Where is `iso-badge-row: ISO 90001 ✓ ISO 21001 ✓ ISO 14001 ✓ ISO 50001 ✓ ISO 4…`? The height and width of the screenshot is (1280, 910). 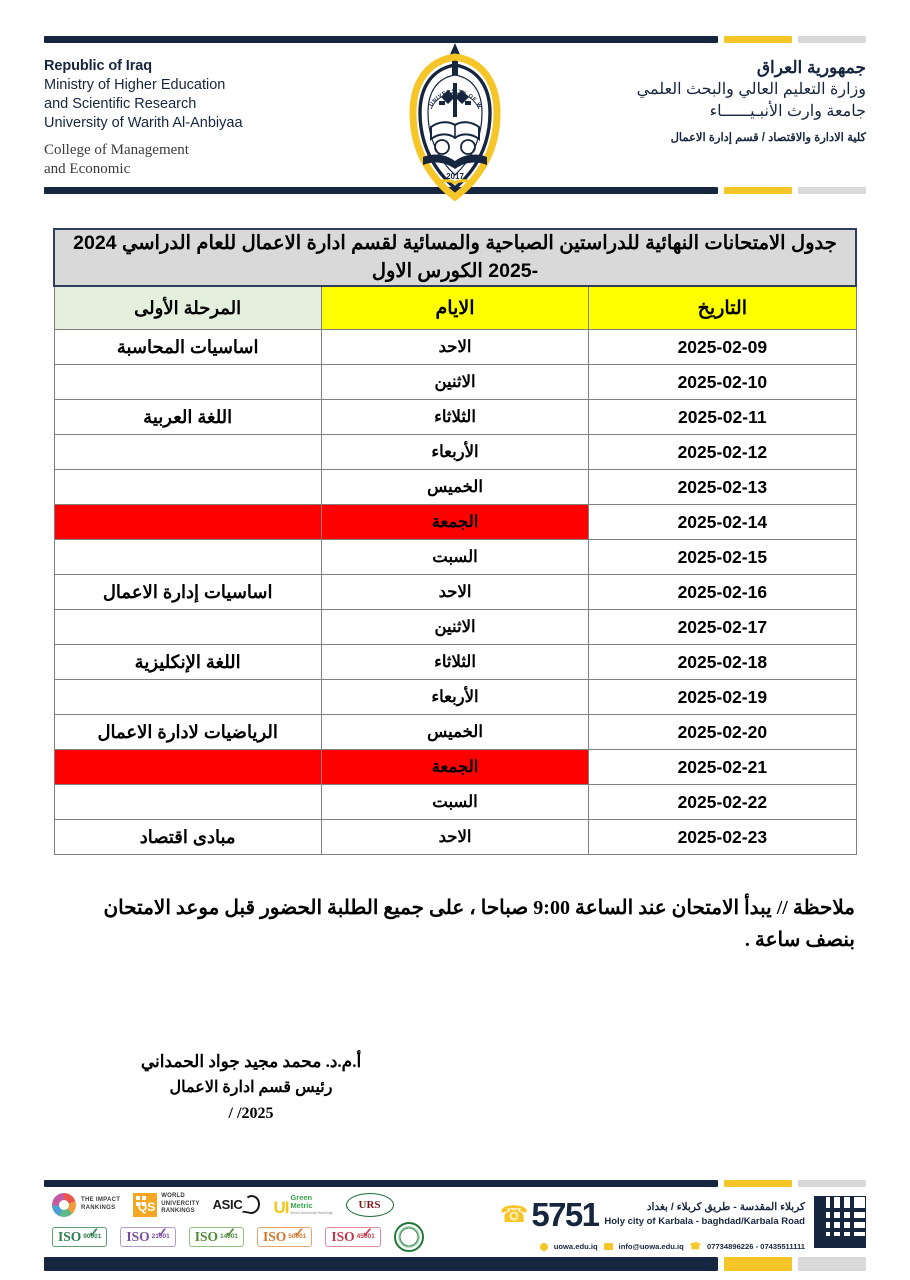 iso-badge-row: ISO 90001 ✓ ISO 21001 ✓ ISO 14001 ✓ ISO 50001 ✓ ISO 4… is located at coordinates (238, 1236).